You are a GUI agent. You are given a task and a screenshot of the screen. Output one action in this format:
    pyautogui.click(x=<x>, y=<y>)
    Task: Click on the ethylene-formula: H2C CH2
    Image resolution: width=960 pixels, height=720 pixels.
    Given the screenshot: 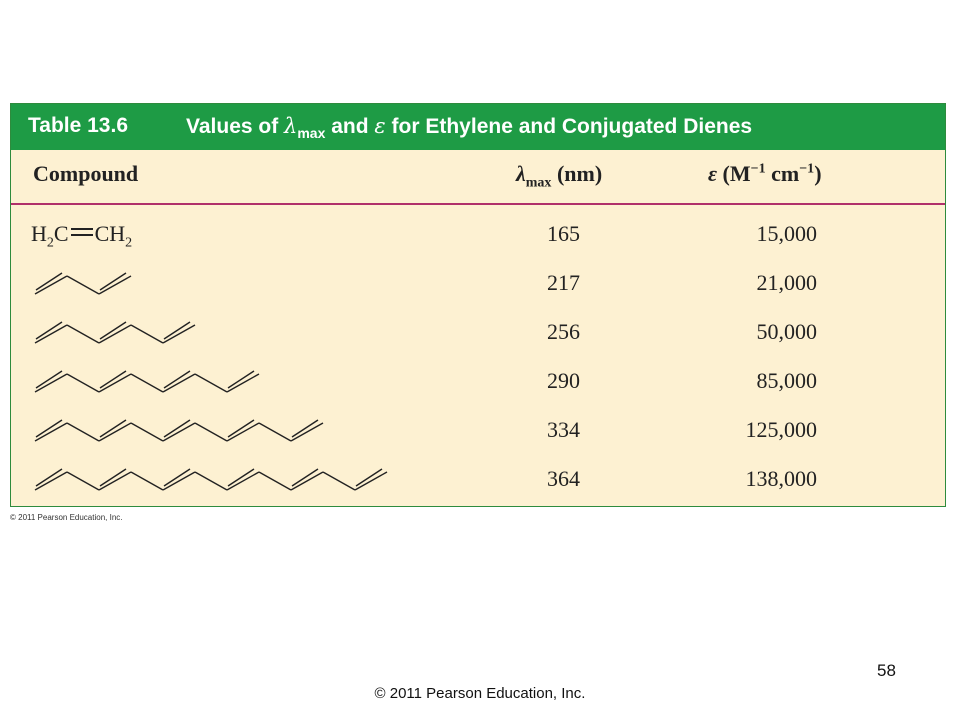 What is the action you would take?
    pyautogui.click(x=81, y=236)
    